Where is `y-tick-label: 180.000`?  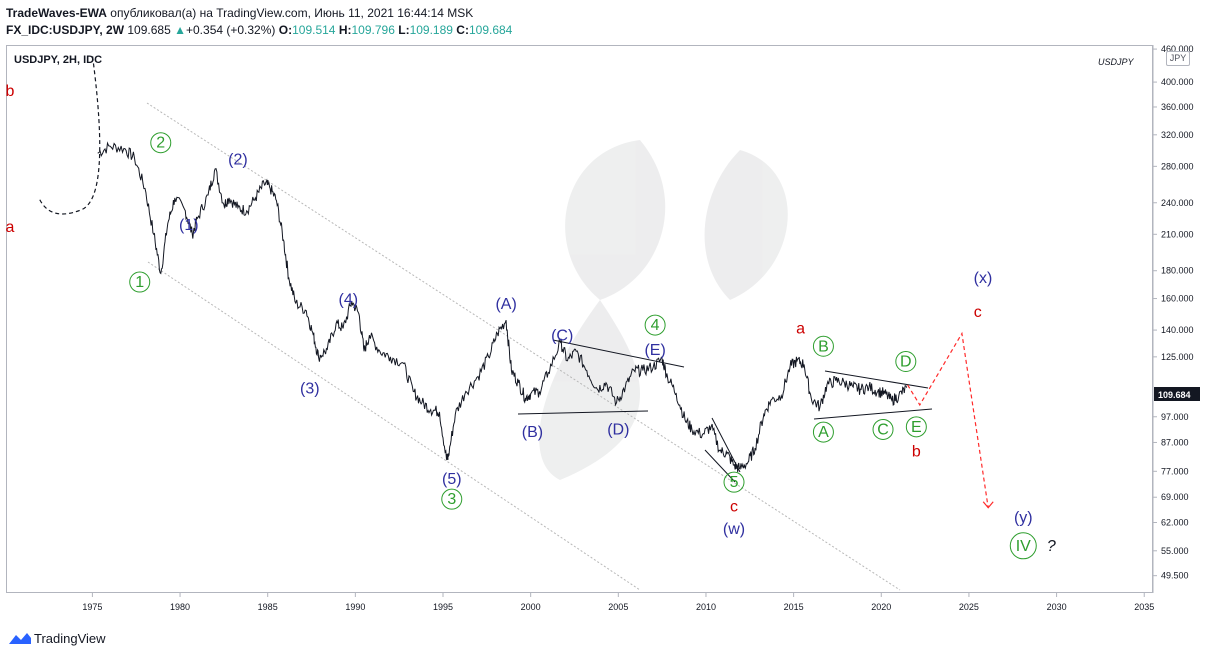 y-tick-label: 180.000 is located at coordinates (1177, 271).